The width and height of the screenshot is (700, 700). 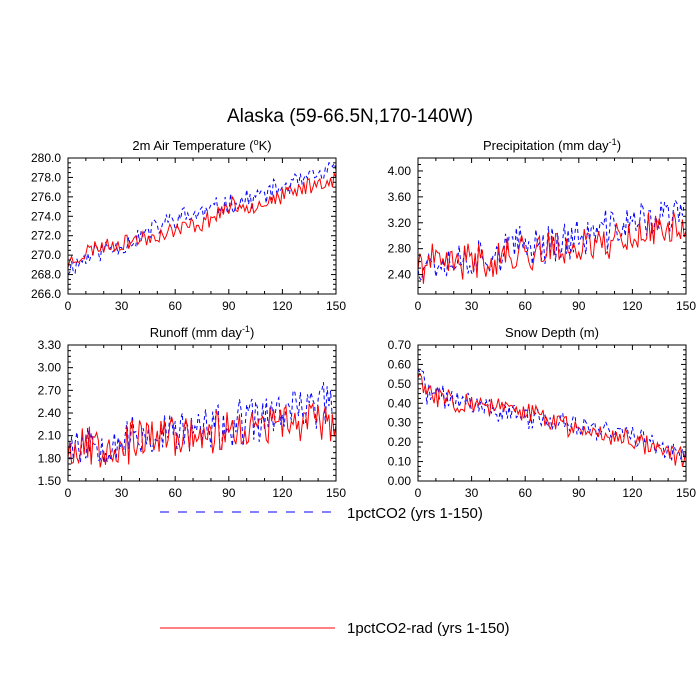 I want to click on figure-title: Alaska (59-66.5N,170-140W), so click(x=350, y=116).